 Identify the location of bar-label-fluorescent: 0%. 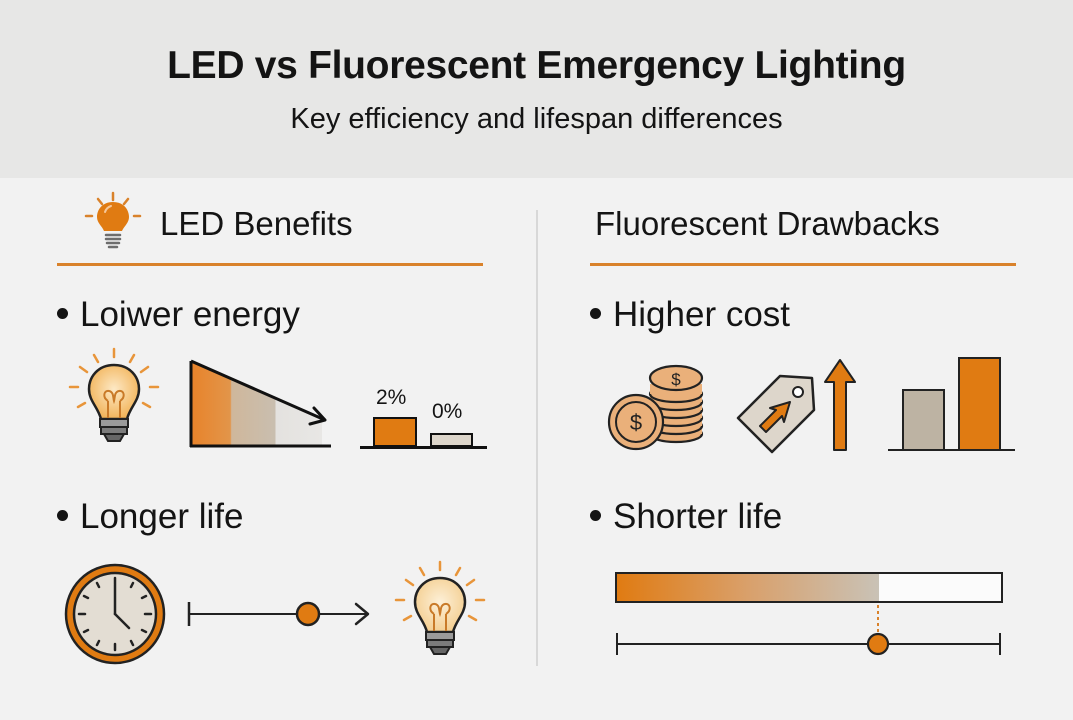
(447, 411).